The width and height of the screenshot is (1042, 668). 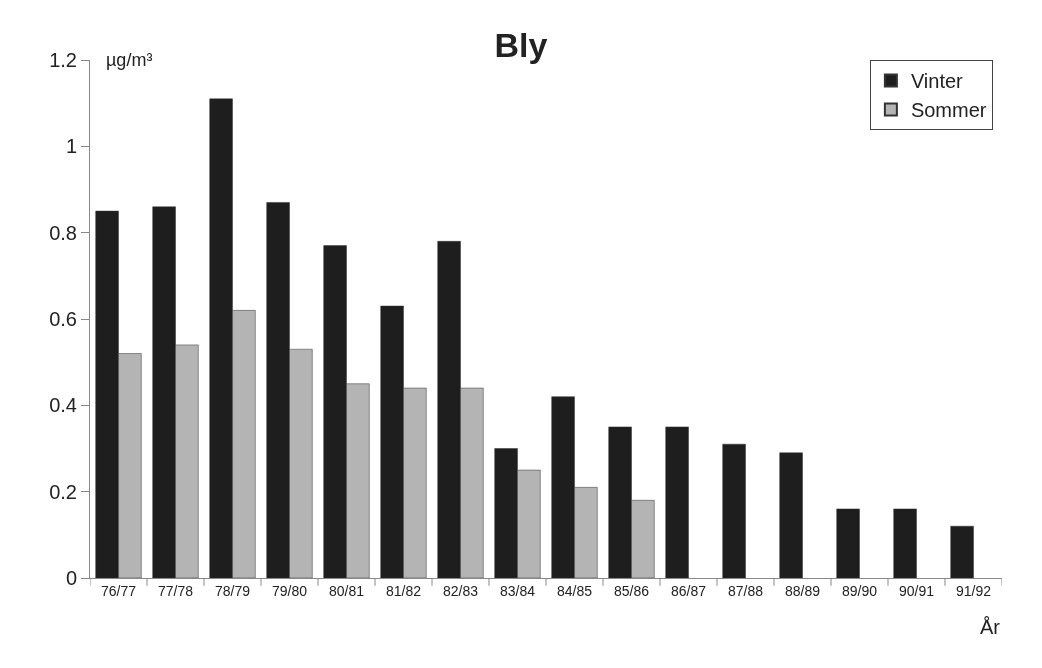 I want to click on x-tick-label: 83/84, so click(x=517, y=590).